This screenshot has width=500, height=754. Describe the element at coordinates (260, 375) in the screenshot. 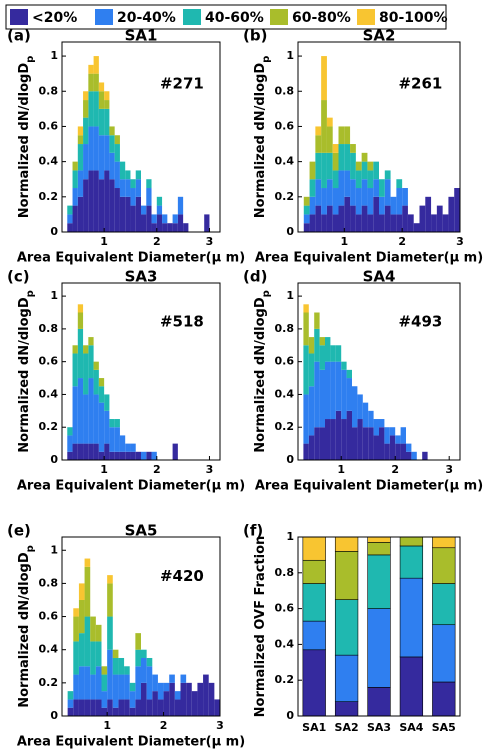

I see `y-axis-label-text: Normalized dN/dlogD` at that location.